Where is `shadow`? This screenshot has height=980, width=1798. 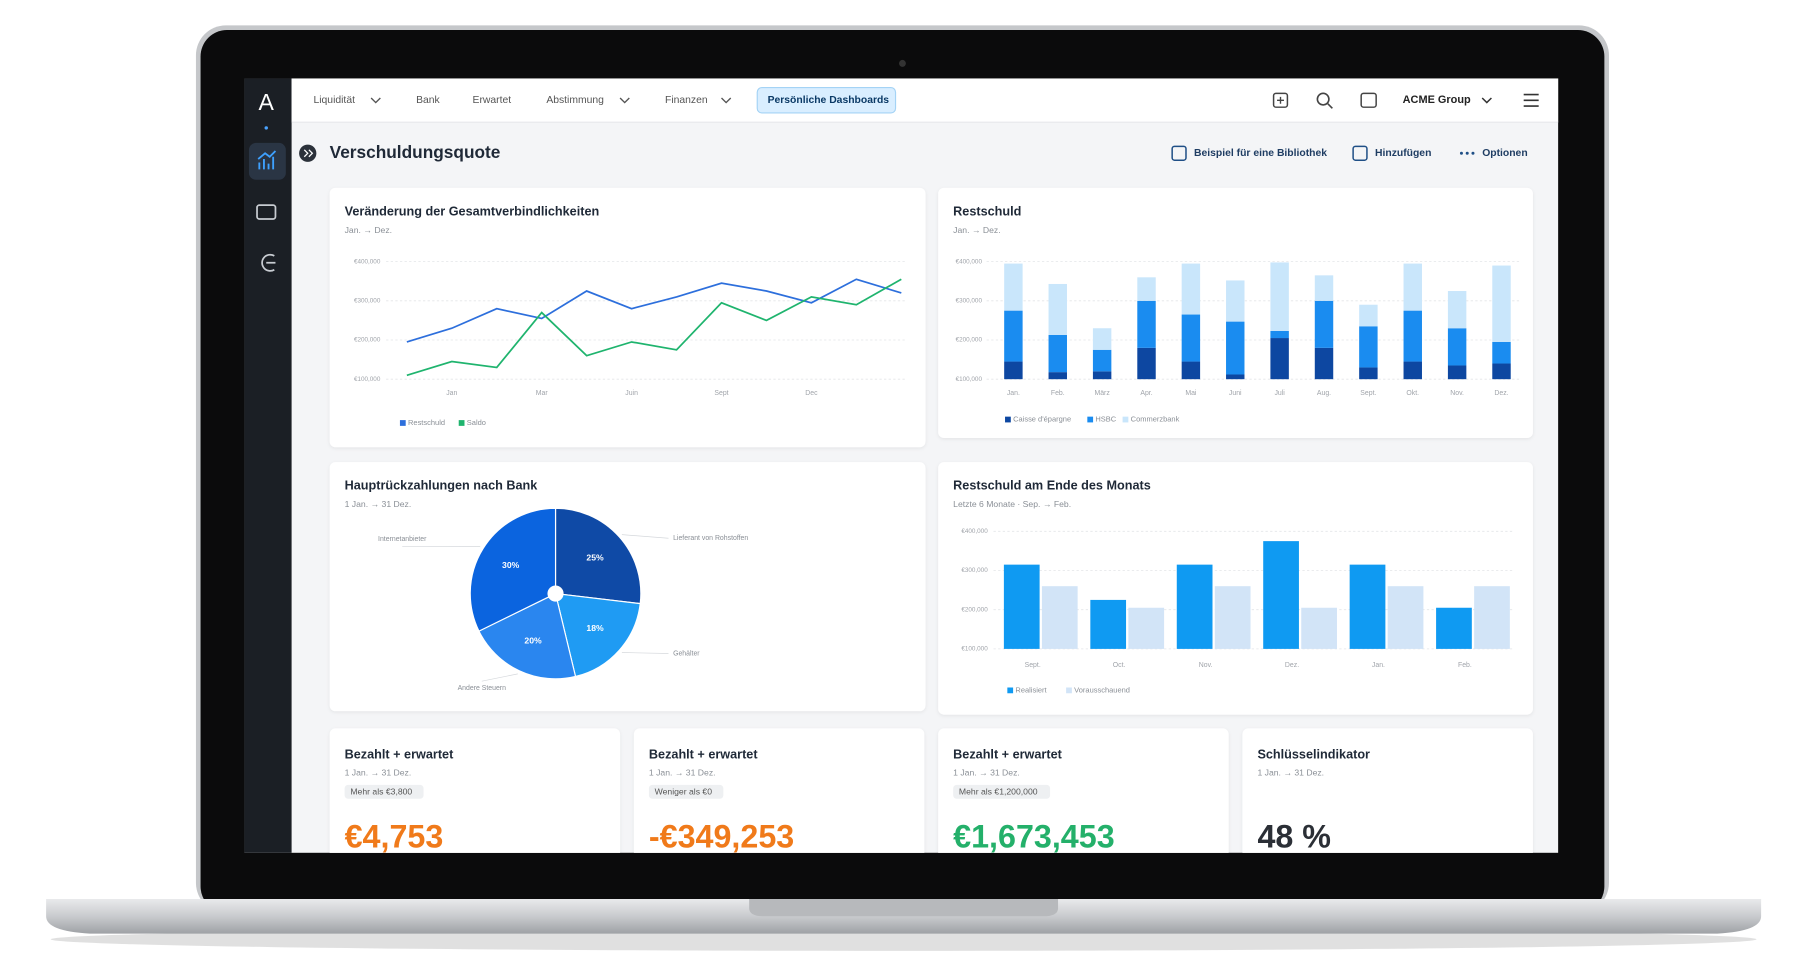
shadow is located at coordinates (903, 939).